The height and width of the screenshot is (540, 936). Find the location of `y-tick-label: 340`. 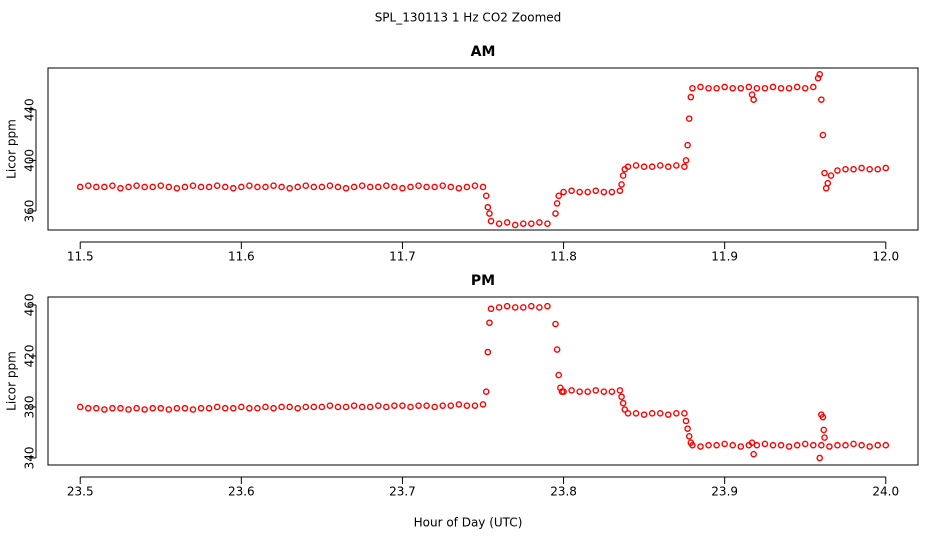

y-tick-label: 340 is located at coordinates (30, 458).